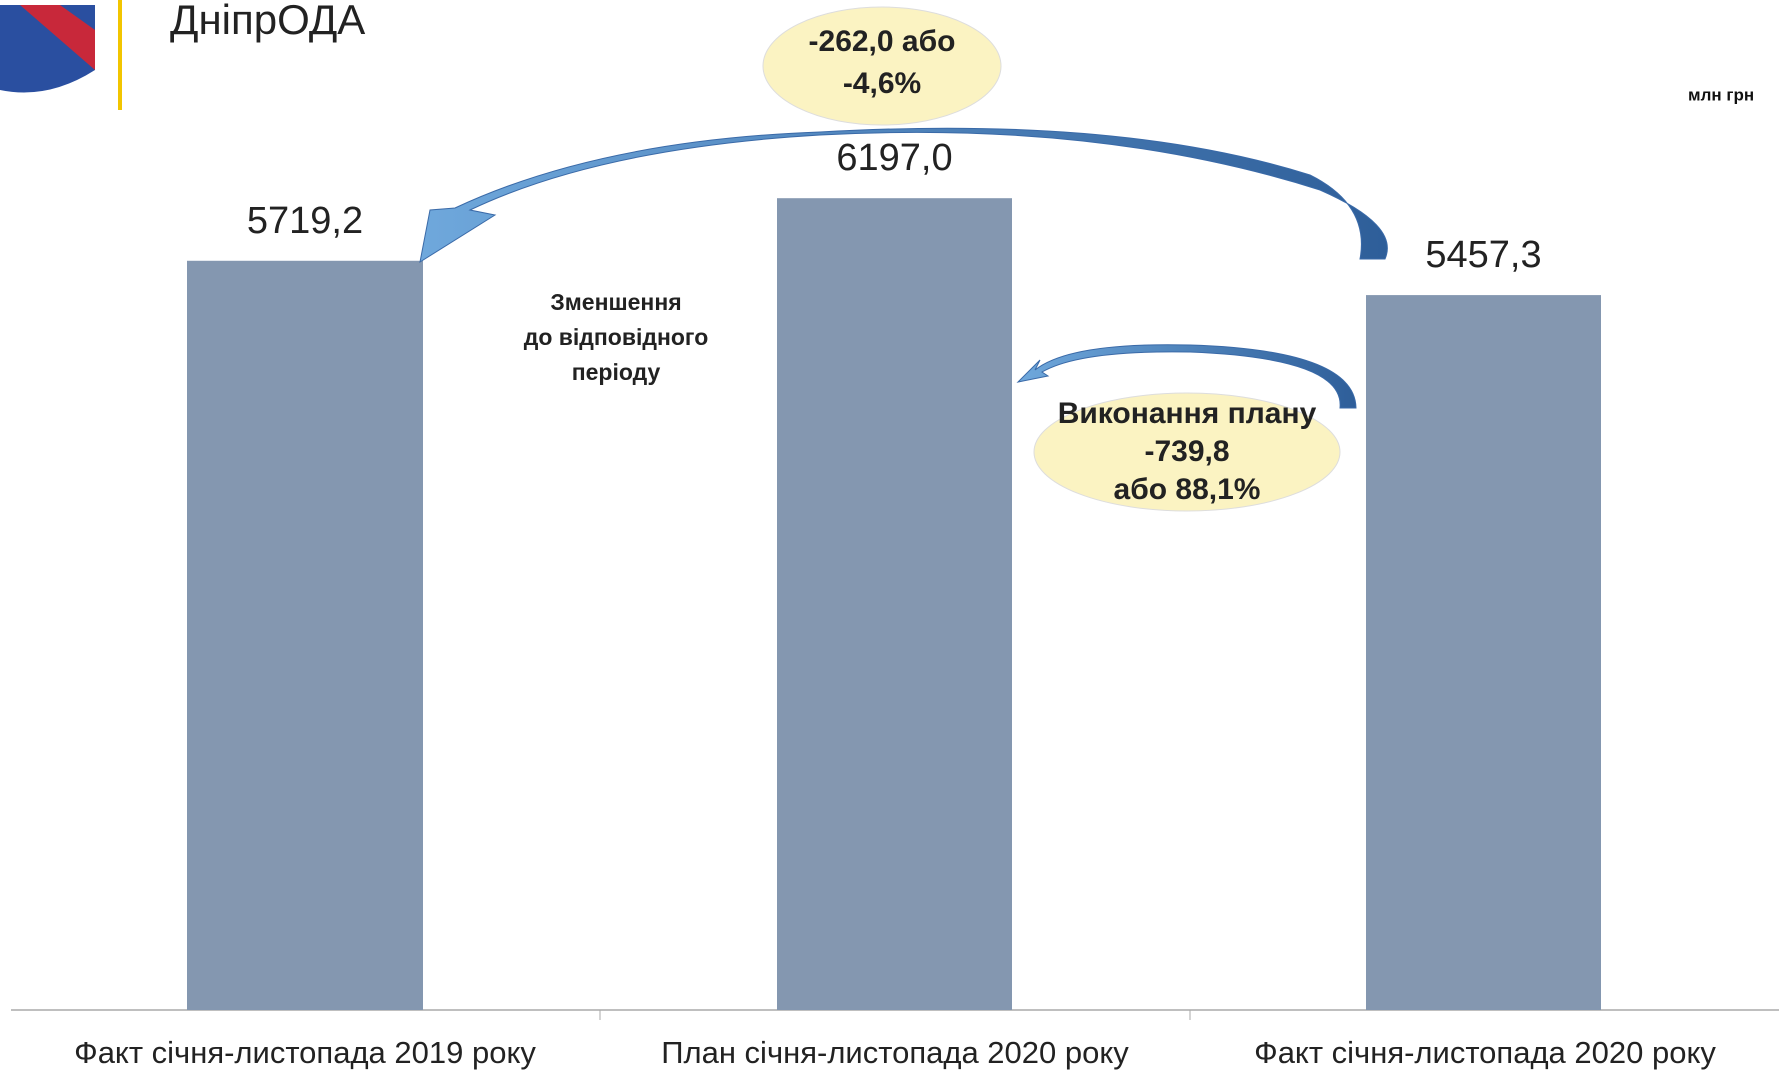 This screenshot has height=1077, width=1779. What do you see at coordinates (894, 158) in the screenshot?
I see `value-label: 6197,0` at bounding box center [894, 158].